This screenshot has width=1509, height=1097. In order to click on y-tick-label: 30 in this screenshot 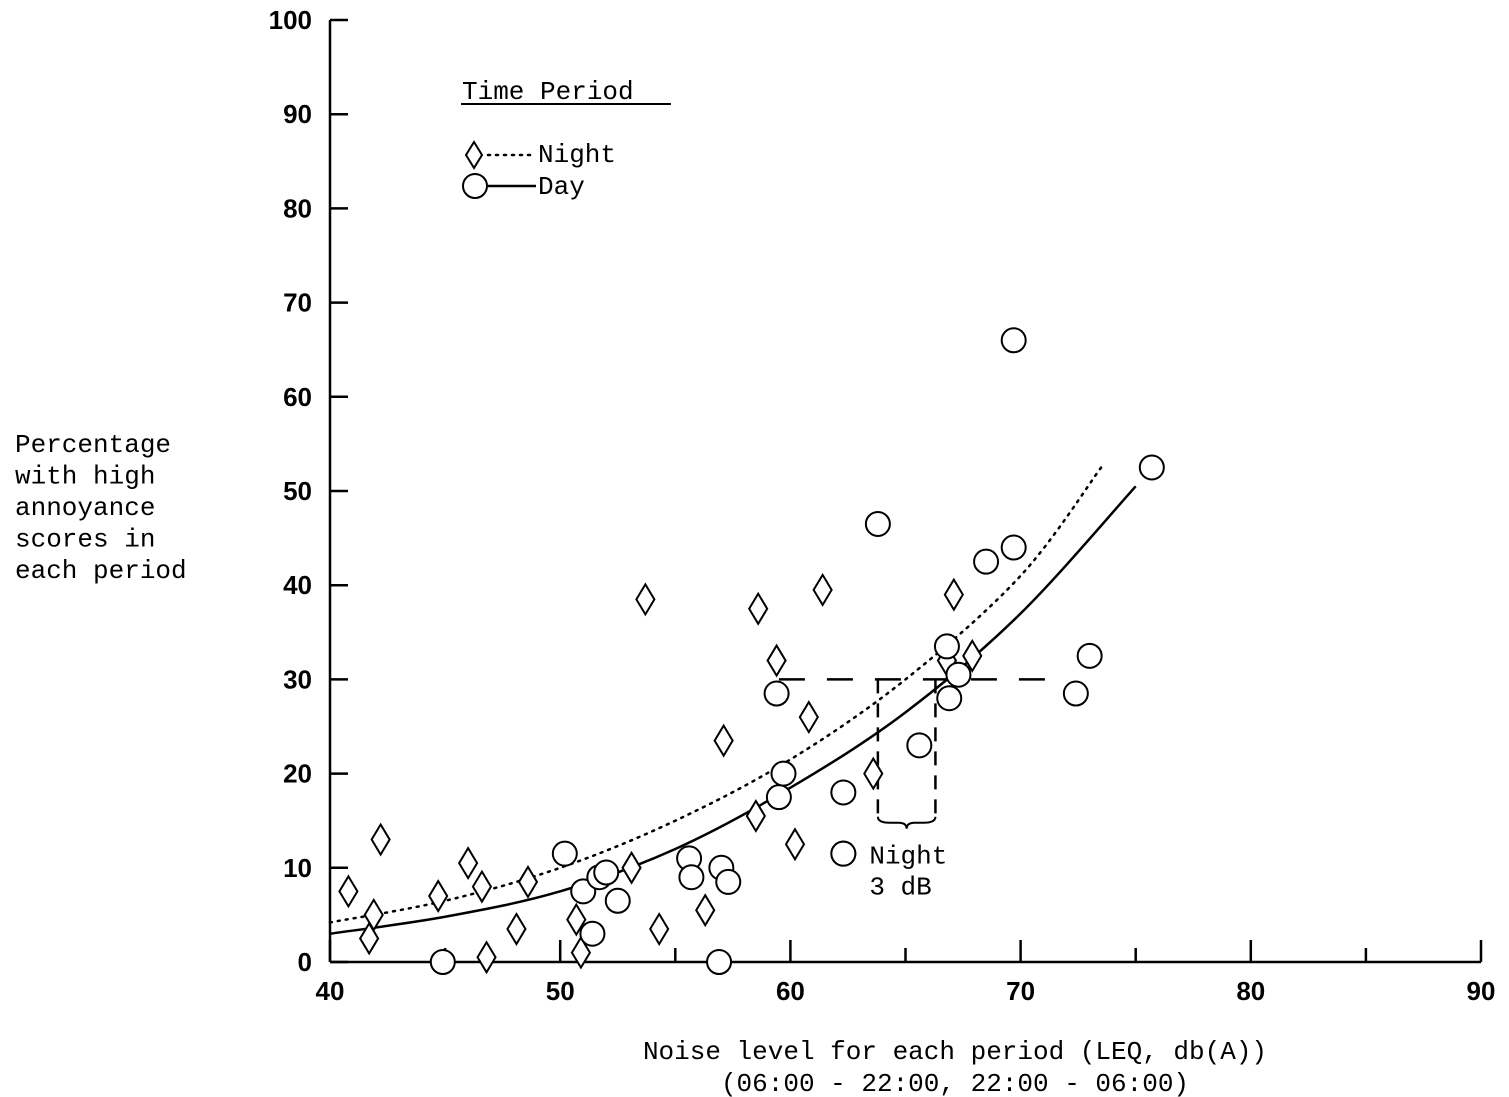, I will do `click(297, 679)`.